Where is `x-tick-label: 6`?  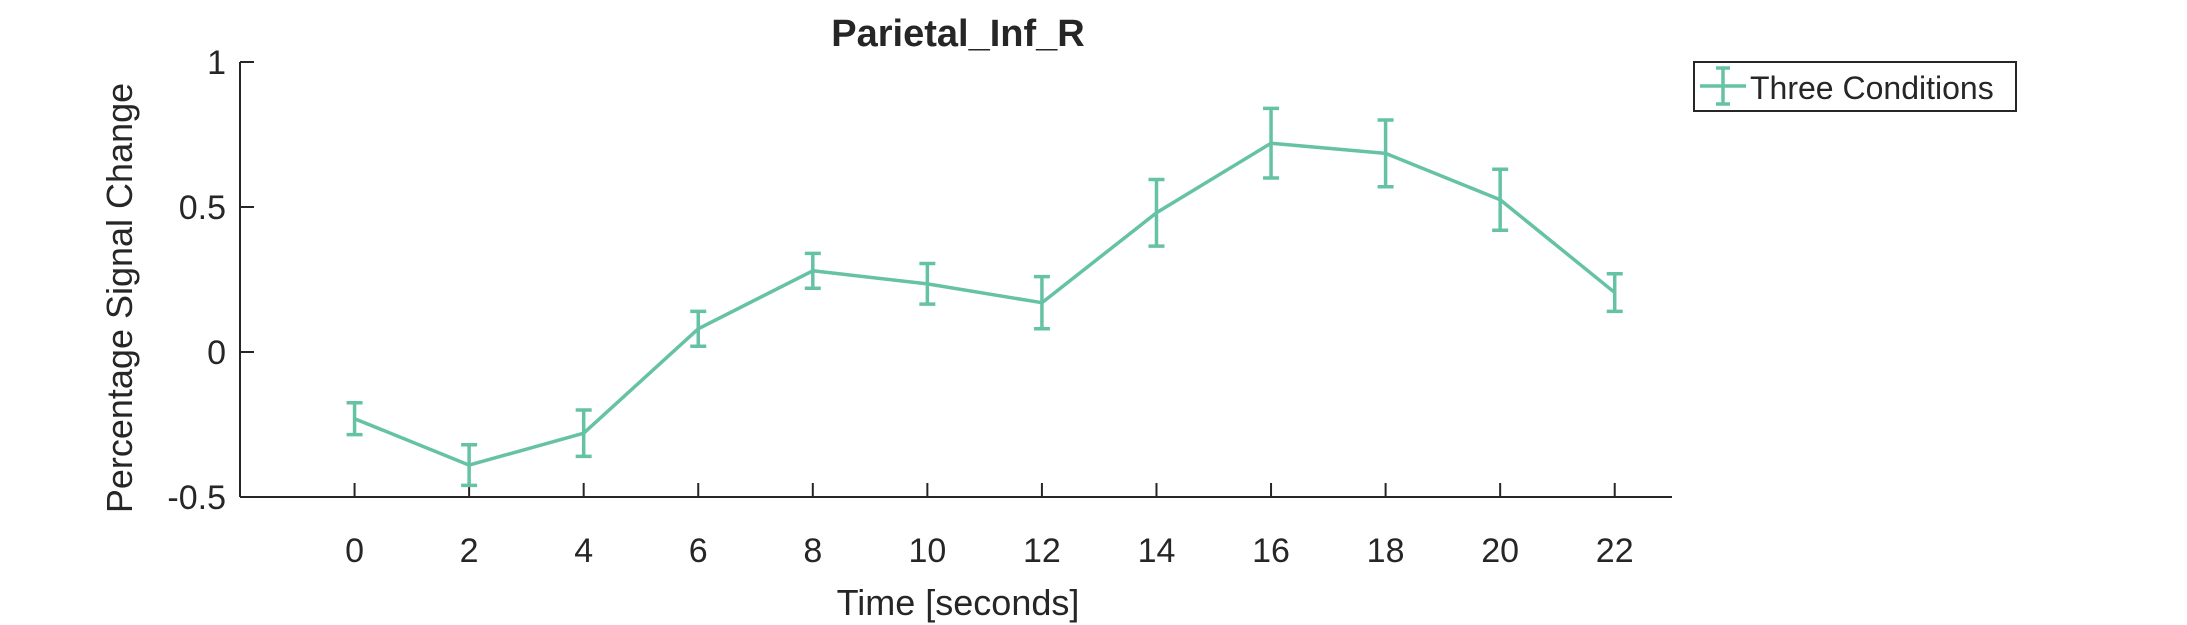
x-tick-label: 6 is located at coordinates (698, 551).